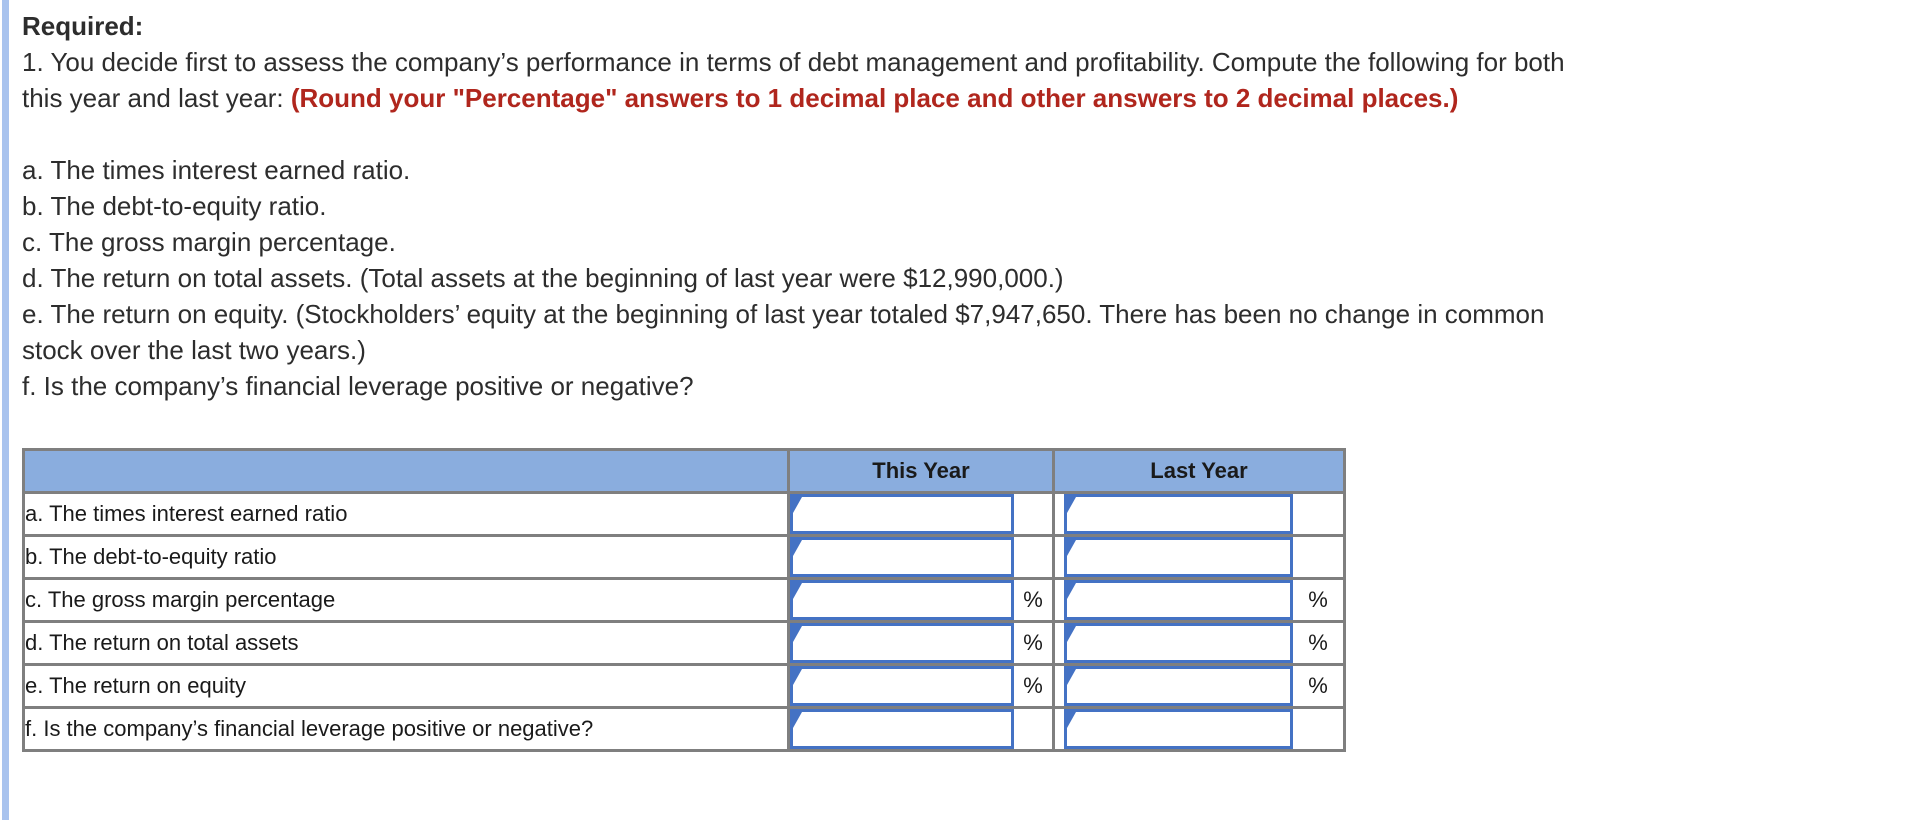 The image size is (1914, 820). What do you see at coordinates (406, 643) in the screenshot?
I see `row-label: d. The return on total assets` at bounding box center [406, 643].